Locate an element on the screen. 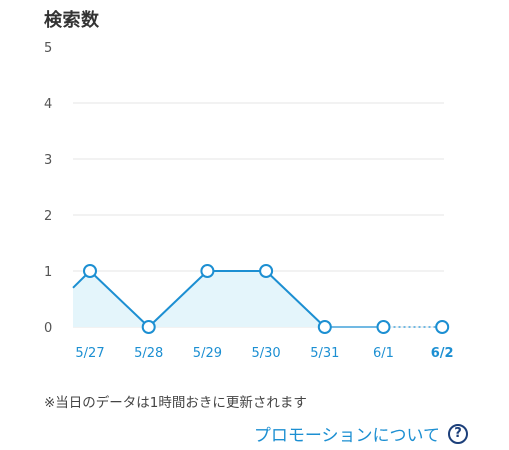 The image size is (509, 450). x-tick-label: 5/31 is located at coordinates (324, 353).